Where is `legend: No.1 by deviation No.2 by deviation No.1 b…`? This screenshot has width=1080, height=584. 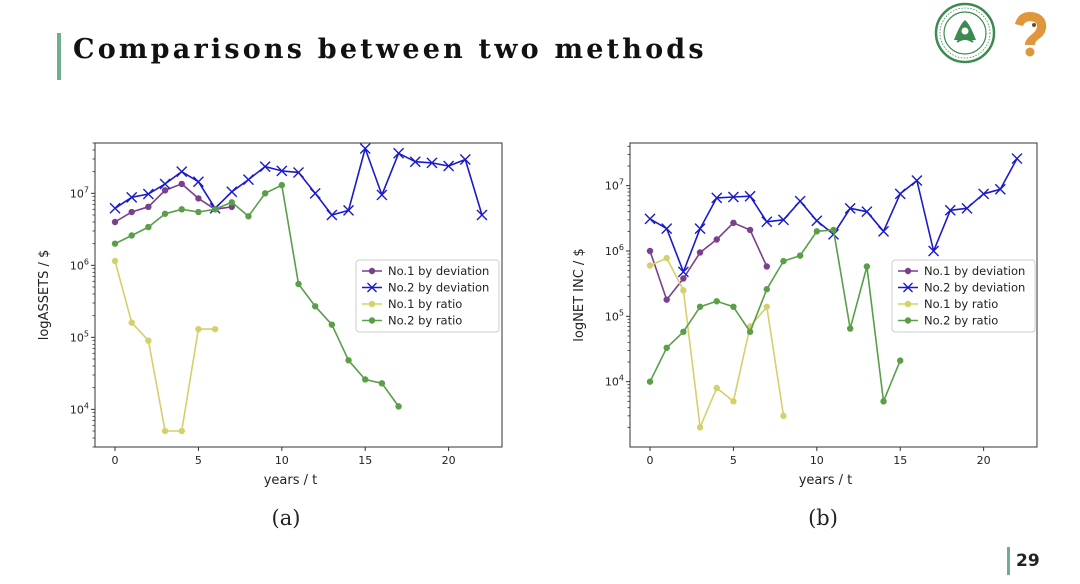 legend: No.1 by deviation No.2 by deviation No.1 b… is located at coordinates (427, 296).